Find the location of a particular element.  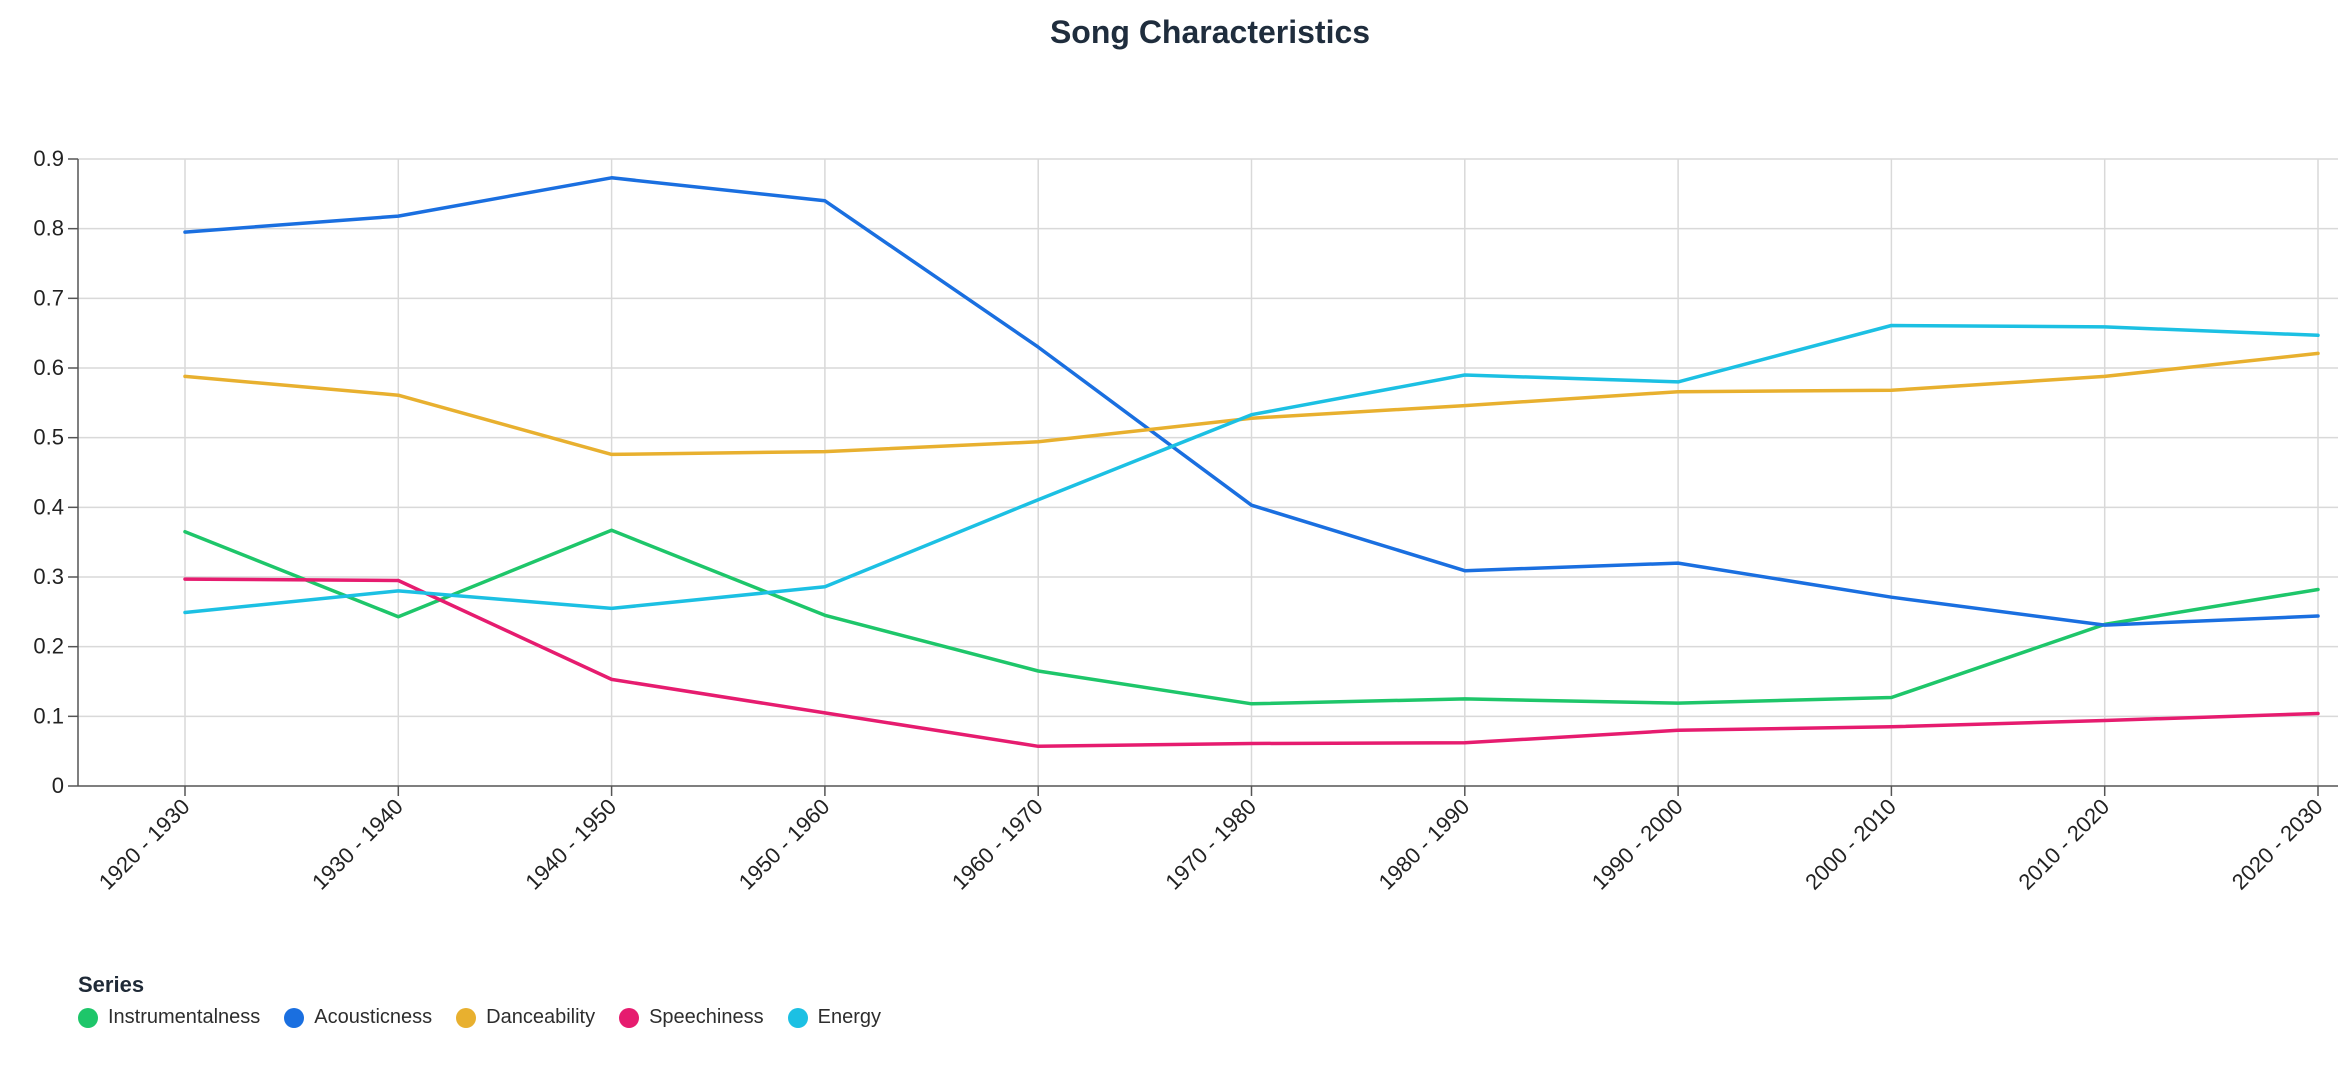

series-line-speechiness is located at coordinates (1251, 663).